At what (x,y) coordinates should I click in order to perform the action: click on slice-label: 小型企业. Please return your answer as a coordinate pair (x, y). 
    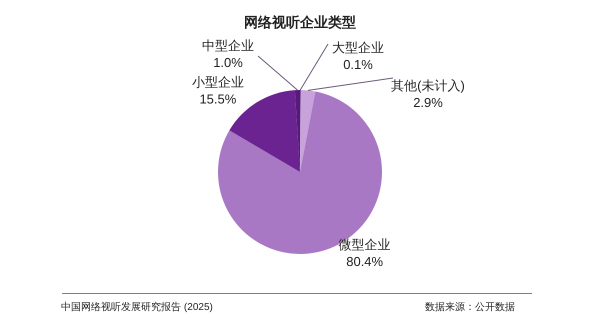
    Looking at the image, I should click on (218, 82).